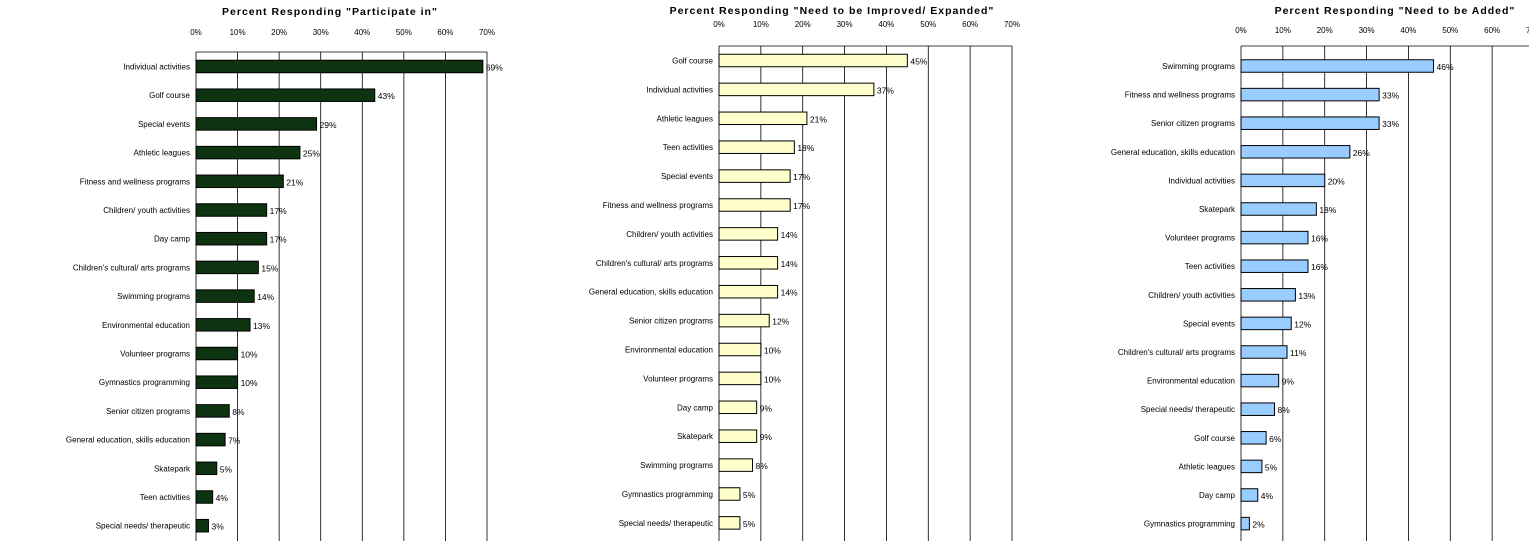 This screenshot has height=541, width=1529. I want to click on data-label: 45%, so click(918, 62).